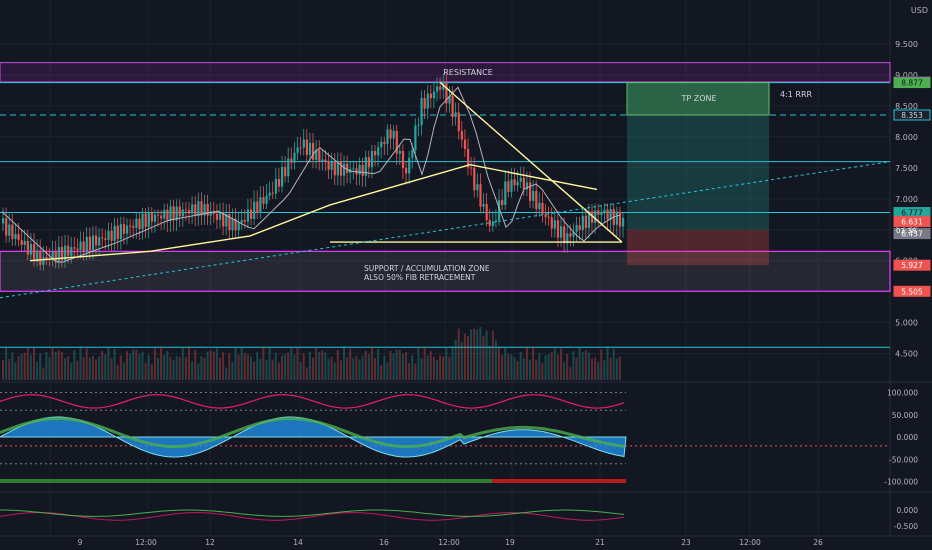  I want to click on time-tick-label: 21, so click(600, 542).